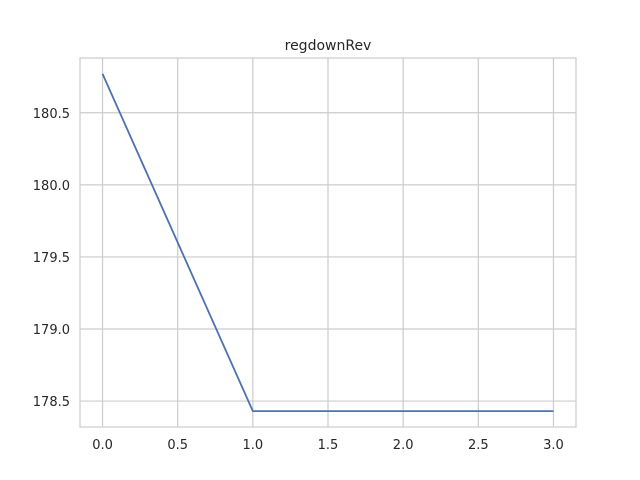  I want to click on x-tick-label-4: 2.0, so click(403, 445).